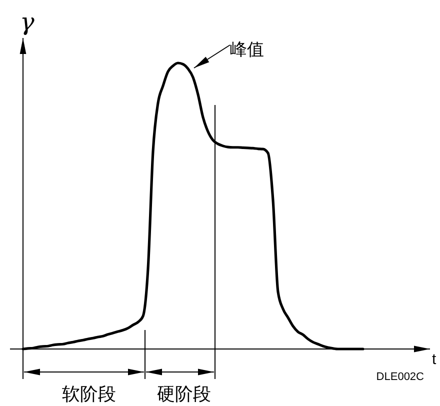 The width and height of the screenshot is (440, 406). Describe the element at coordinates (27, 22) in the screenshot. I see `y-axis-title: γ` at that location.